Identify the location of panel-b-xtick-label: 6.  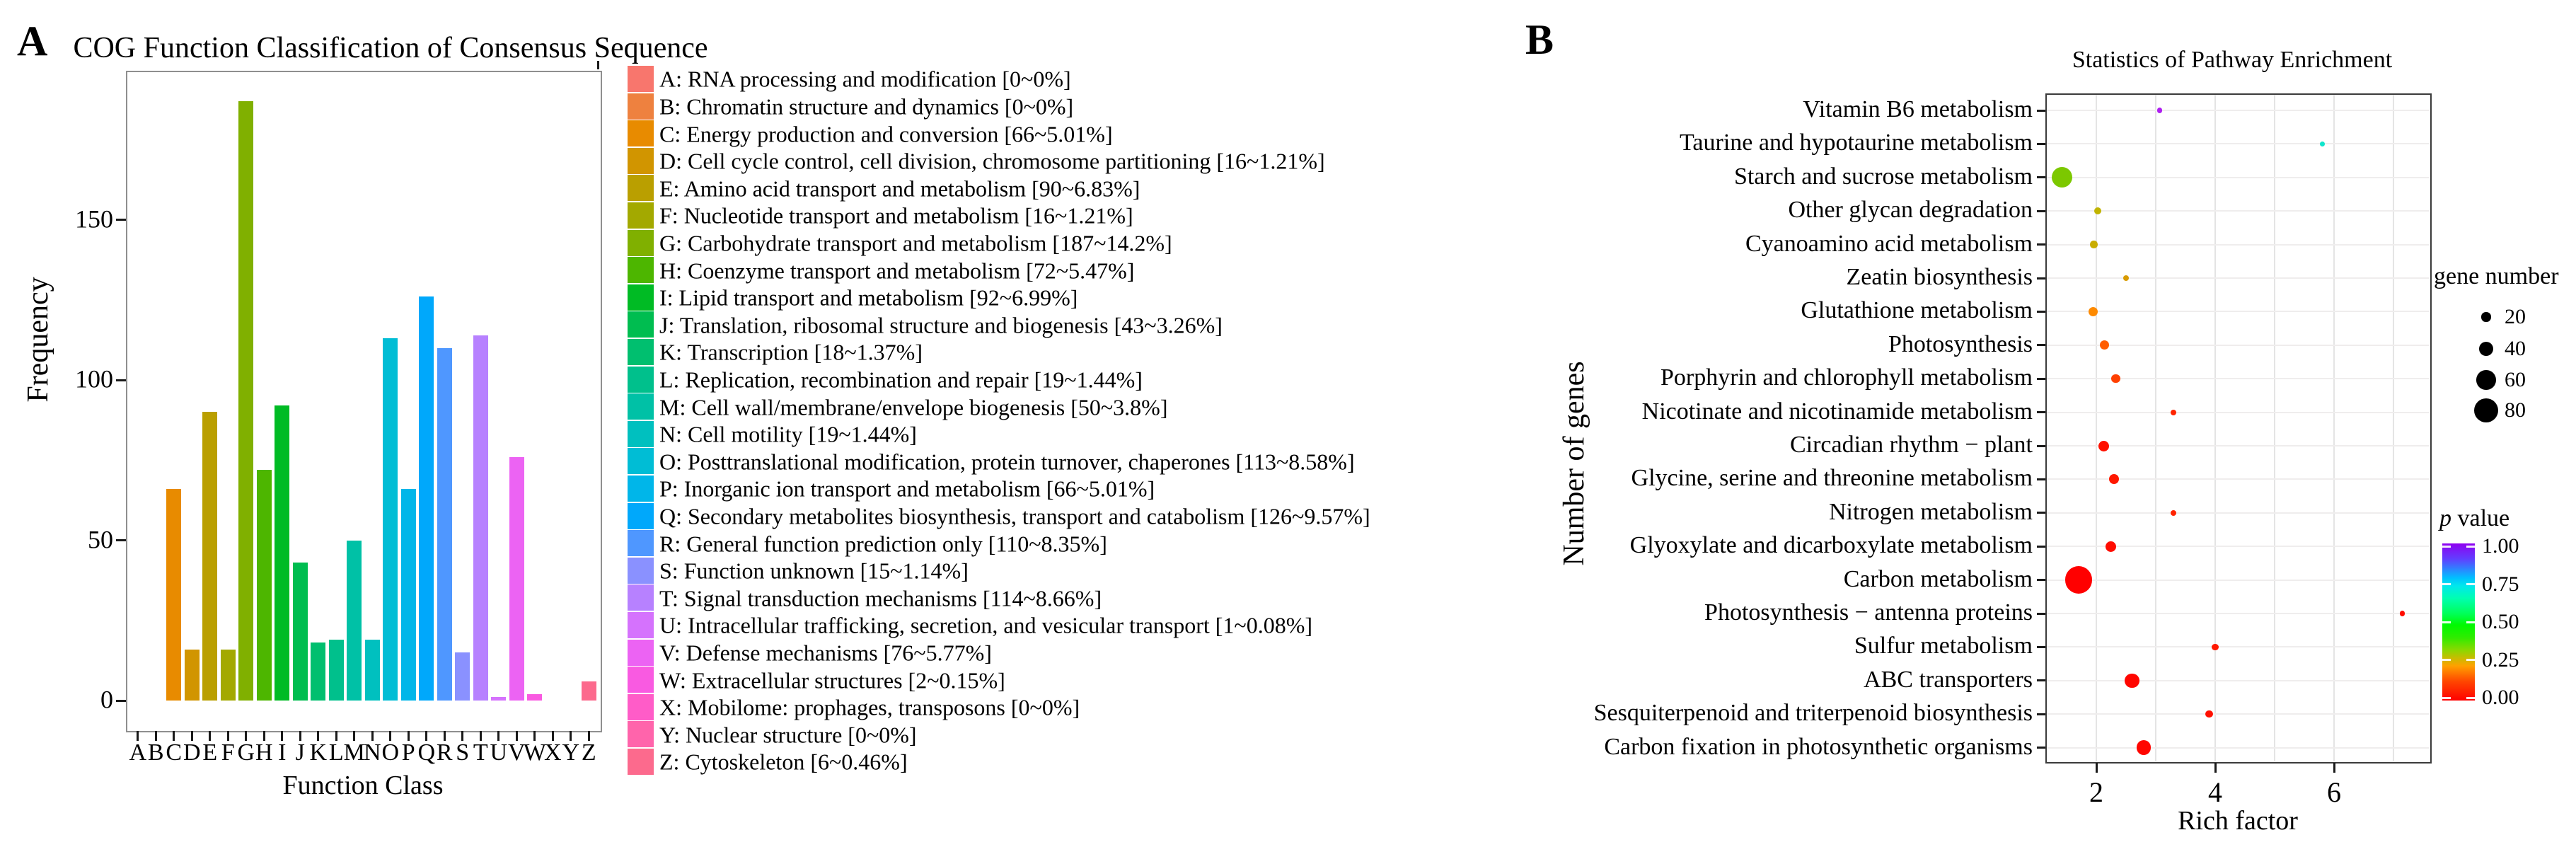
(2334, 792).